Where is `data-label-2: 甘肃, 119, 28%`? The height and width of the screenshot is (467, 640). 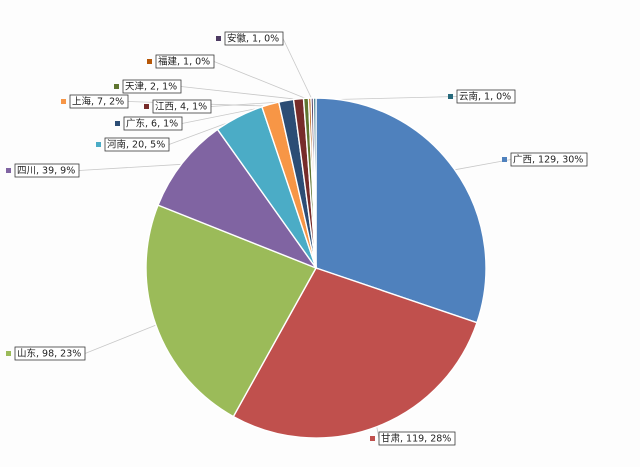
data-label-2: 甘肃, 119, 28% is located at coordinates (413, 438).